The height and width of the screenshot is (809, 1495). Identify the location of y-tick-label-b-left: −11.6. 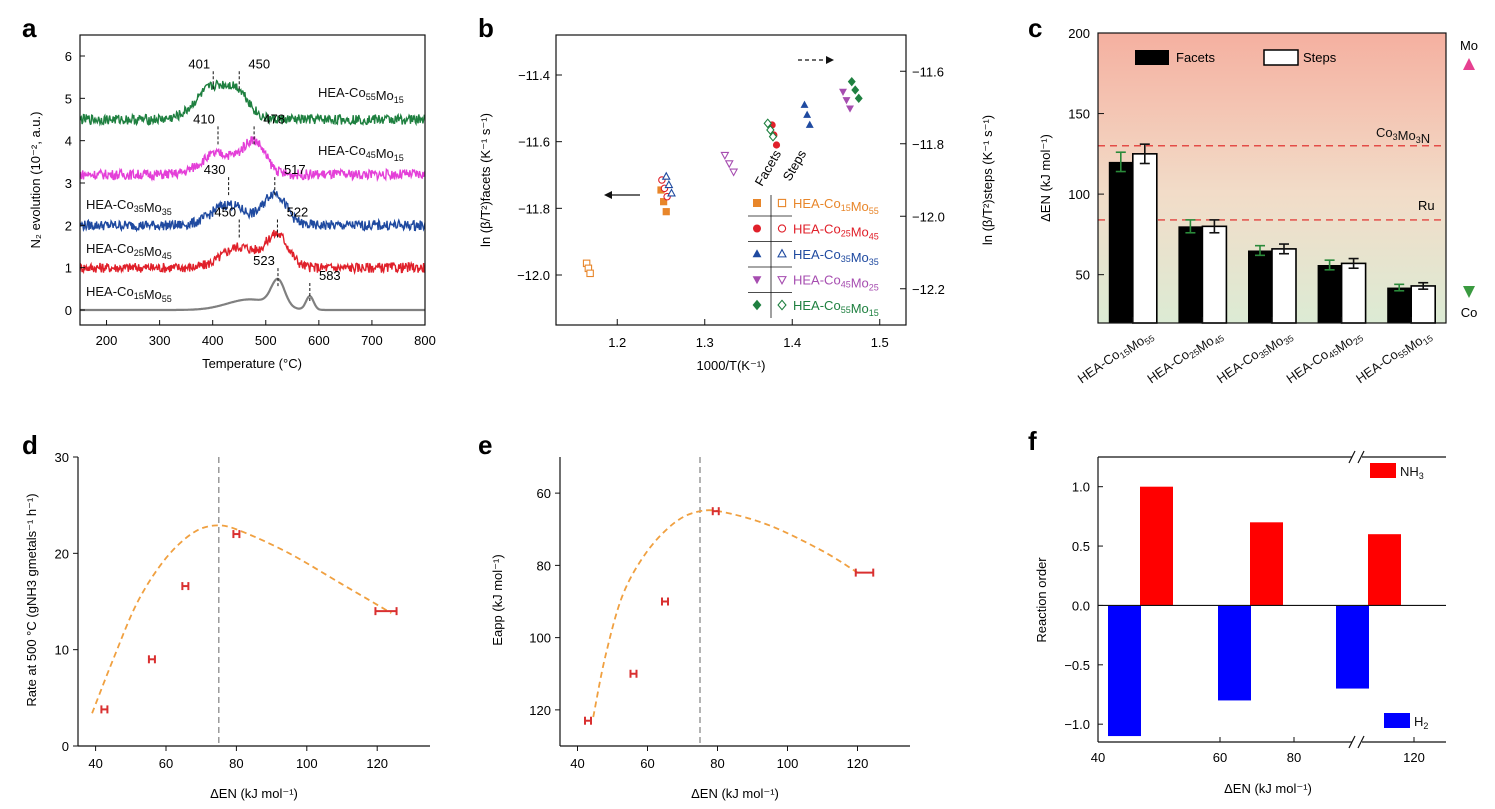
(534, 142).